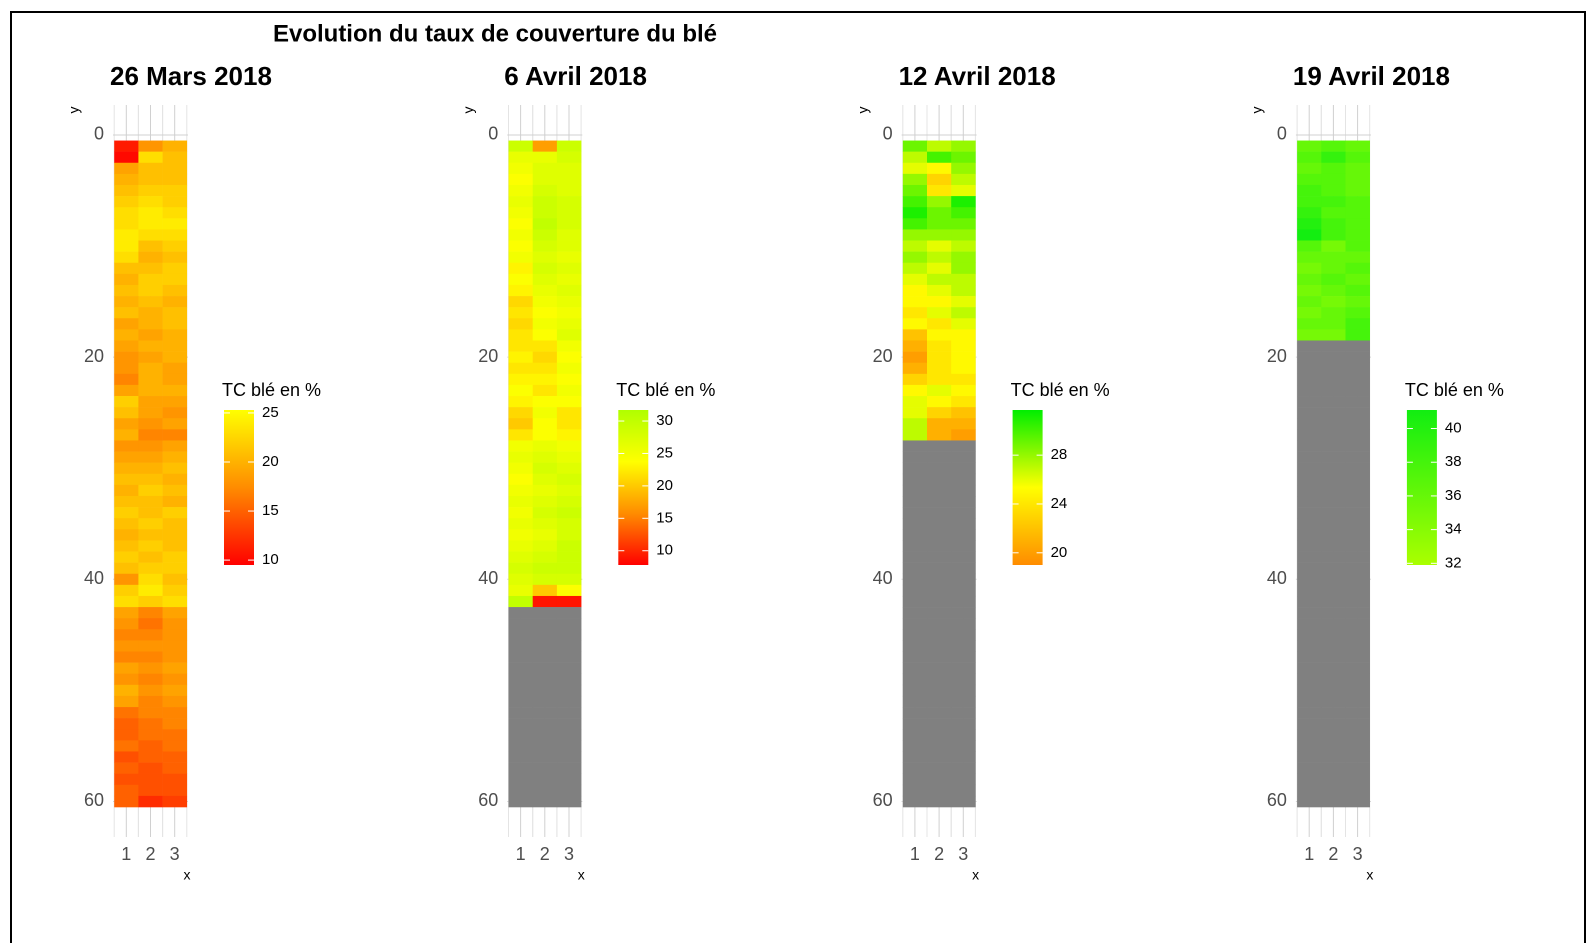  Describe the element at coordinates (270, 559) in the screenshot. I see `colorbar-tick-label: 10` at that location.